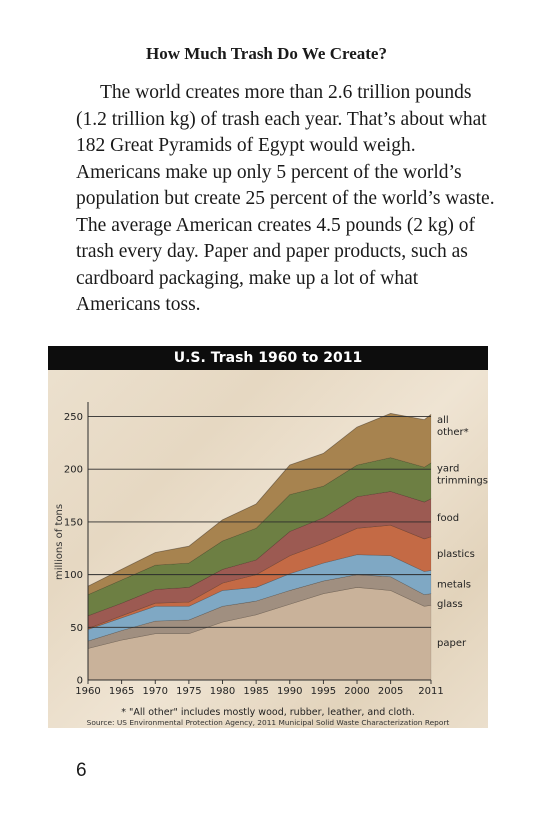 Image resolution: width=533 pixels, height=824 pixels. What do you see at coordinates (87, 691) in the screenshot?
I see `x-tick-label-1960: 1960` at bounding box center [87, 691].